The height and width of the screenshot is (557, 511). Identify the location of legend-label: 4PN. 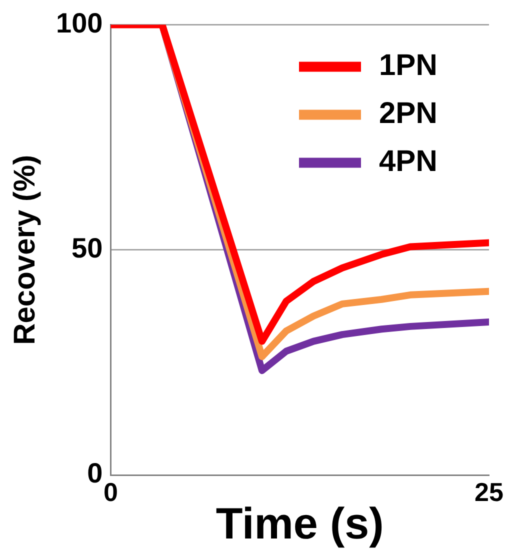
(408, 161).